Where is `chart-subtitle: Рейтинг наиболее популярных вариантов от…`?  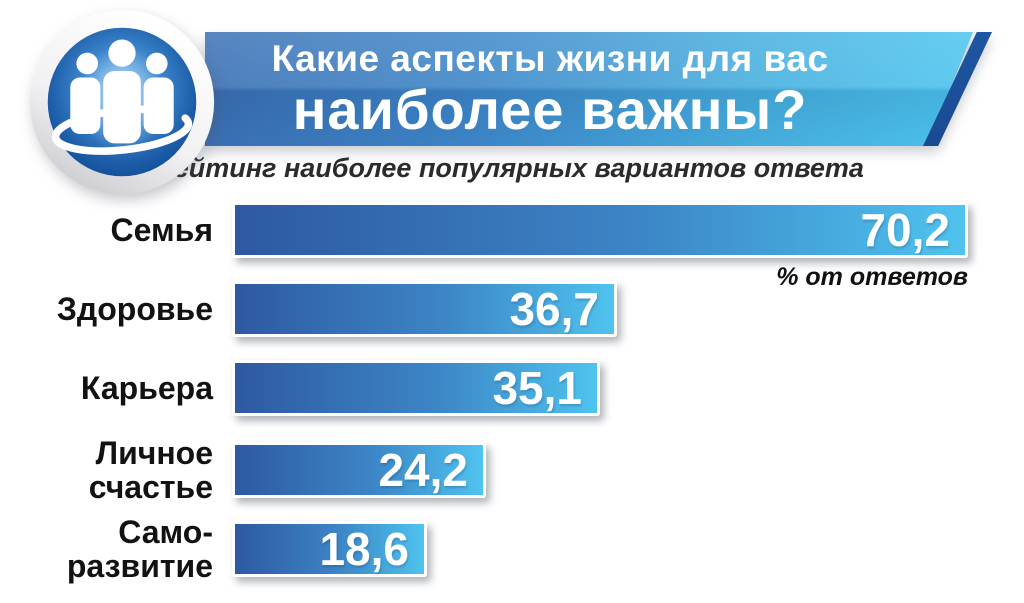
chart-subtitle: Рейтинг наиболее популярных вариантов от… is located at coordinates (510, 168).